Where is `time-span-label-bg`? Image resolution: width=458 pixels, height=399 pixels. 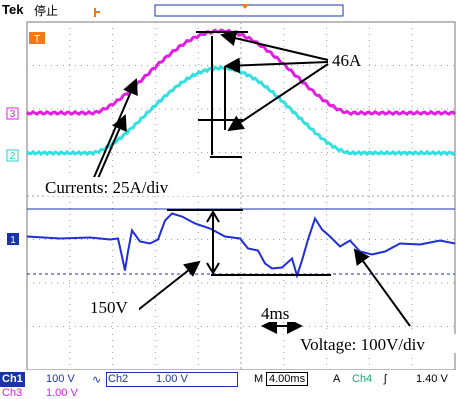 time-span-label-bg is located at coordinates (281, 312).